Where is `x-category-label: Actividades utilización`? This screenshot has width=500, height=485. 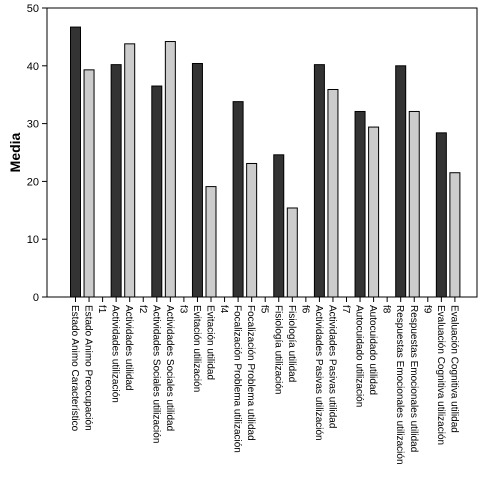
x-category-label: Actividades utilización is located at coordinates (115, 354).